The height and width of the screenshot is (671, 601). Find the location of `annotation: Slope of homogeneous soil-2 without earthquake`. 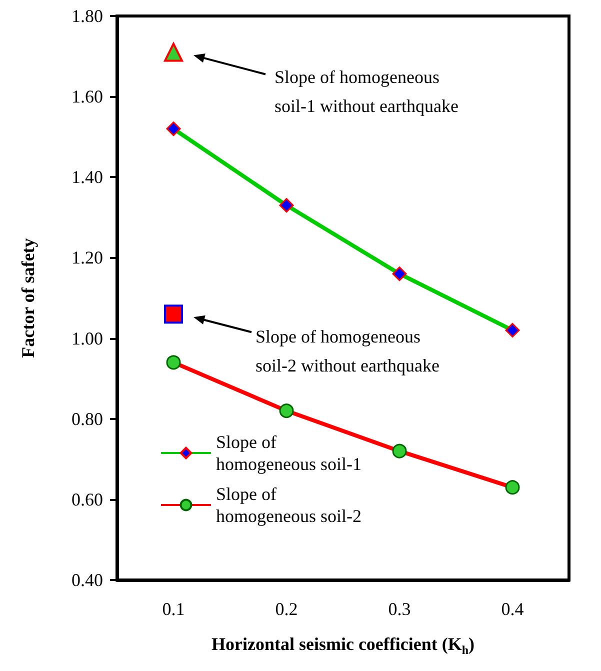

annotation: Slope of homogeneous soil-2 without earthquake is located at coordinates (348, 351).